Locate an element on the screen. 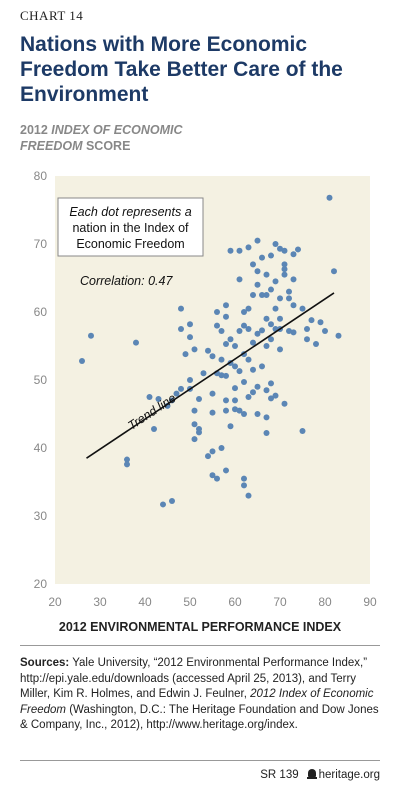 The height and width of the screenshot is (800, 400). y-tick-label: 50 is located at coordinates (41, 380).